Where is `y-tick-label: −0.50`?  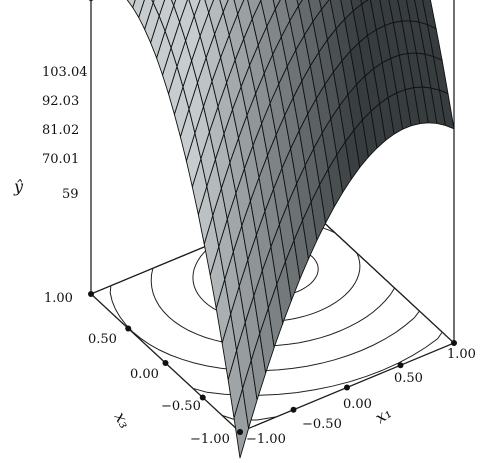
y-tick-label: −0.50 is located at coordinates (181, 406).